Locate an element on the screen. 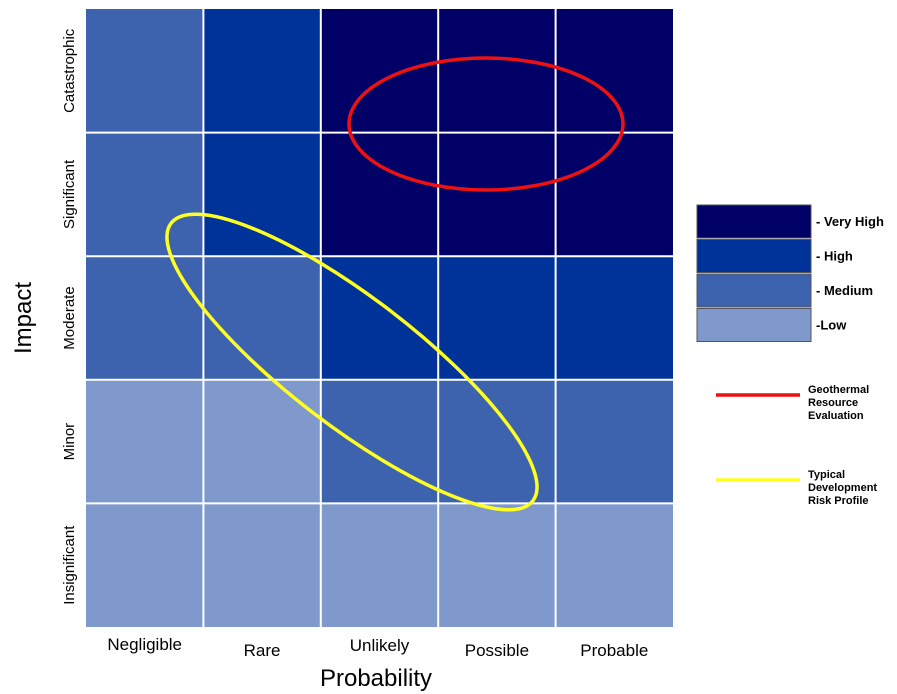 This screenshot has height=694, width=897. y-tick-label-minor: Minor is located at coordinates (69, 442).